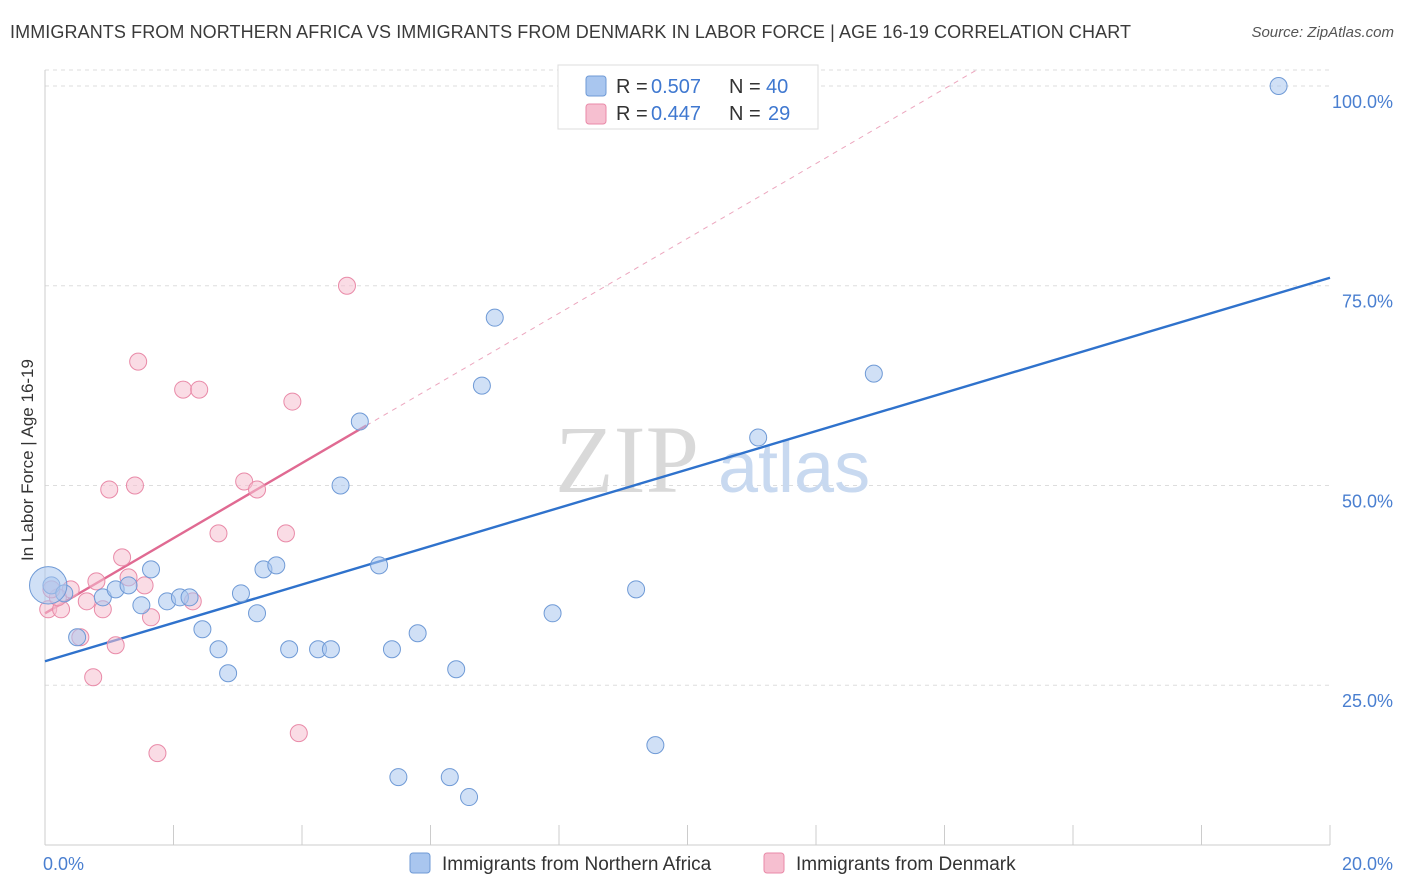 The width and height of the screenshot is (1406, 892). Describe the element at coordinates (794, 468) in the screenshot. I see `watermark-atlas: atlas` at that location.